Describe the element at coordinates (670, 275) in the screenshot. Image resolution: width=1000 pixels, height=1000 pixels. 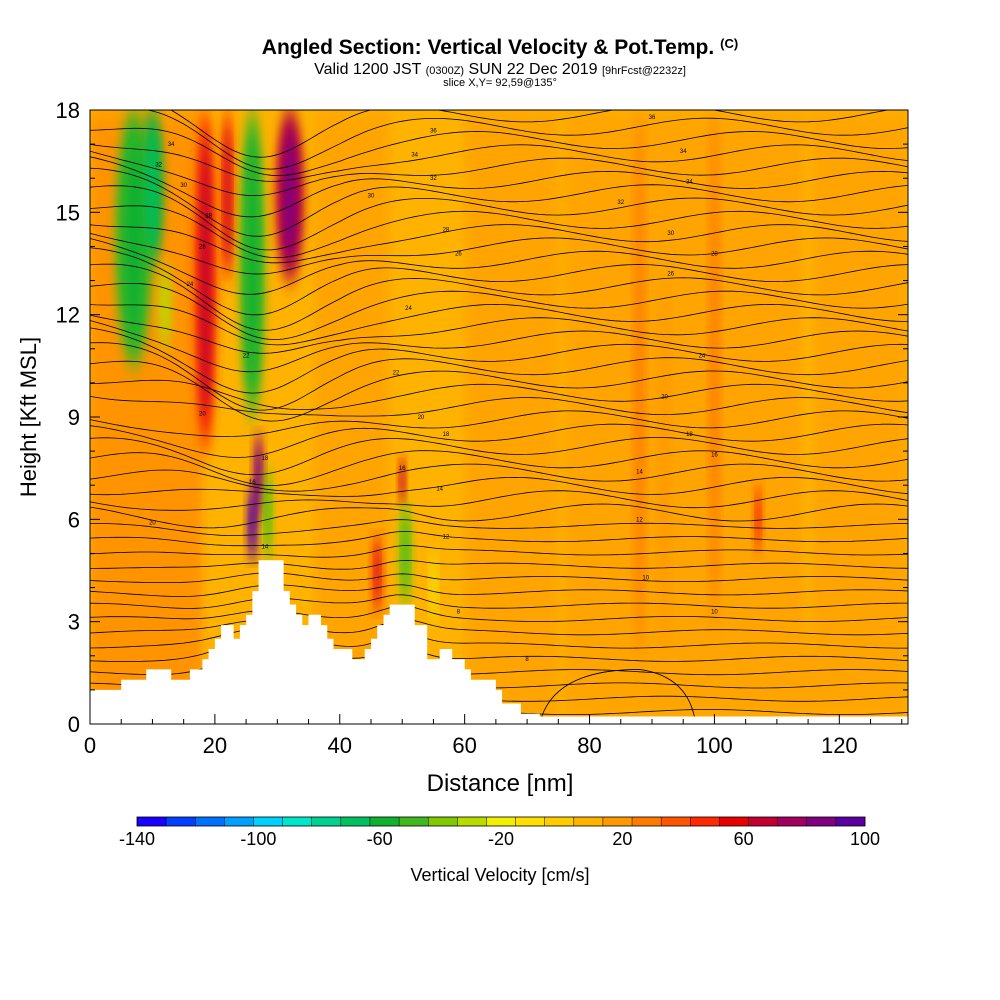
I see `contour-label: 26` at that location.